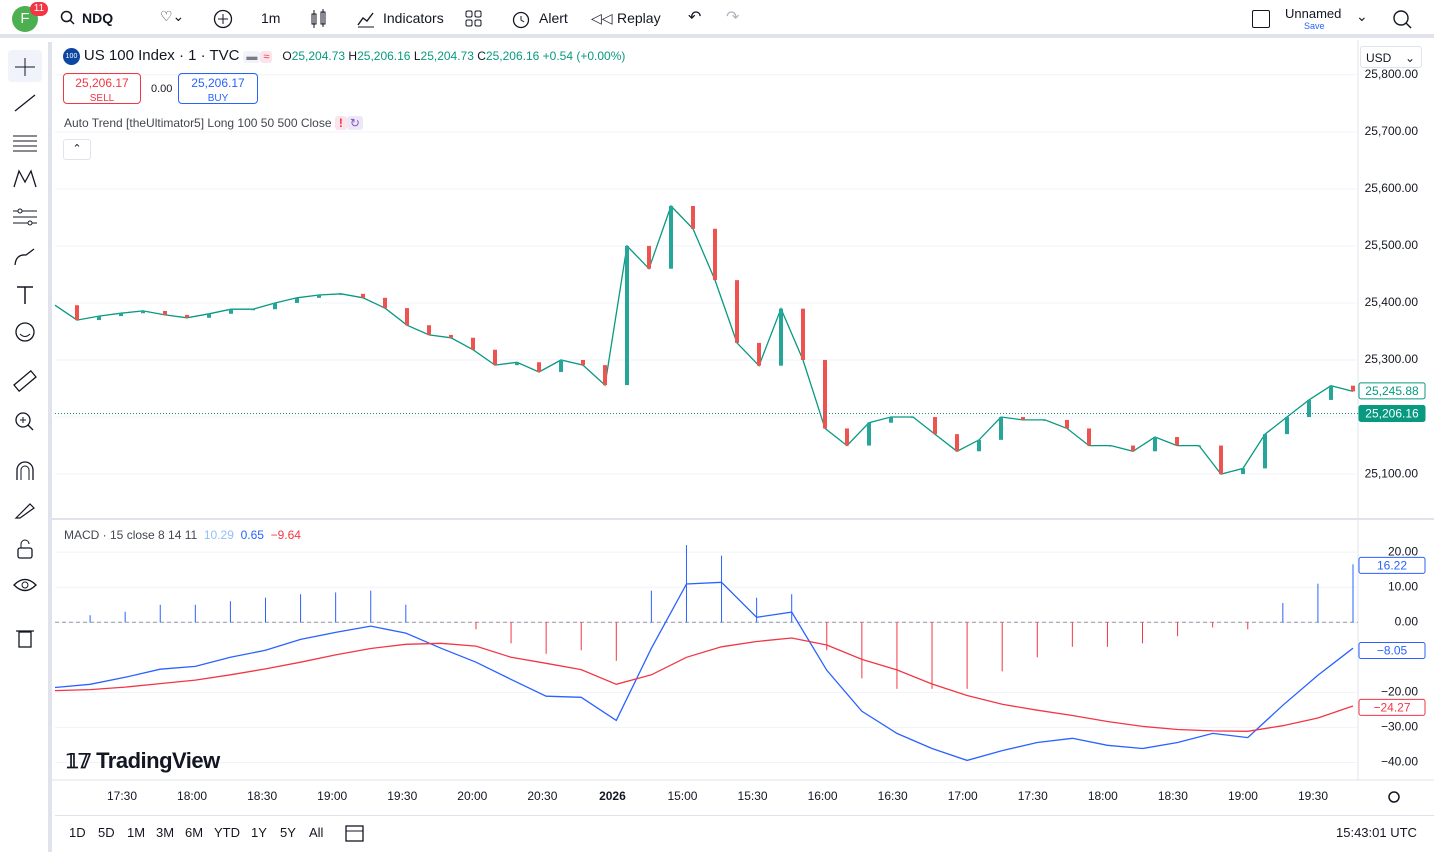 The image size is (1434, 853). What do you see at coordinates (25, 217) in the screenshot?
I see `forecast-tool` at bounding box center [25, 217].